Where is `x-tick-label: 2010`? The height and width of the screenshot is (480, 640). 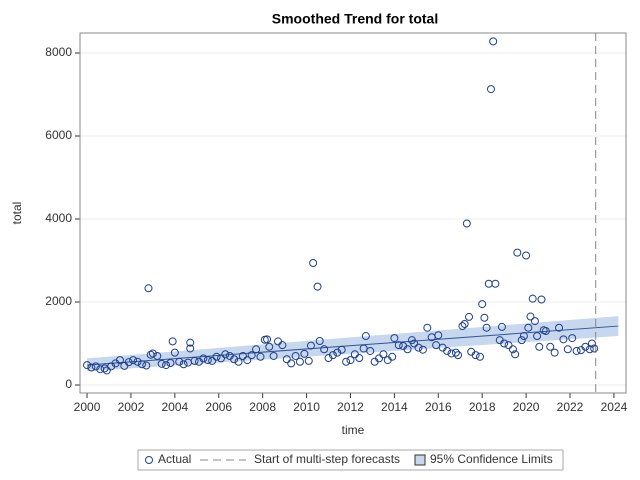
x-tick-label: 2010 is located at coordinates (306, 407).